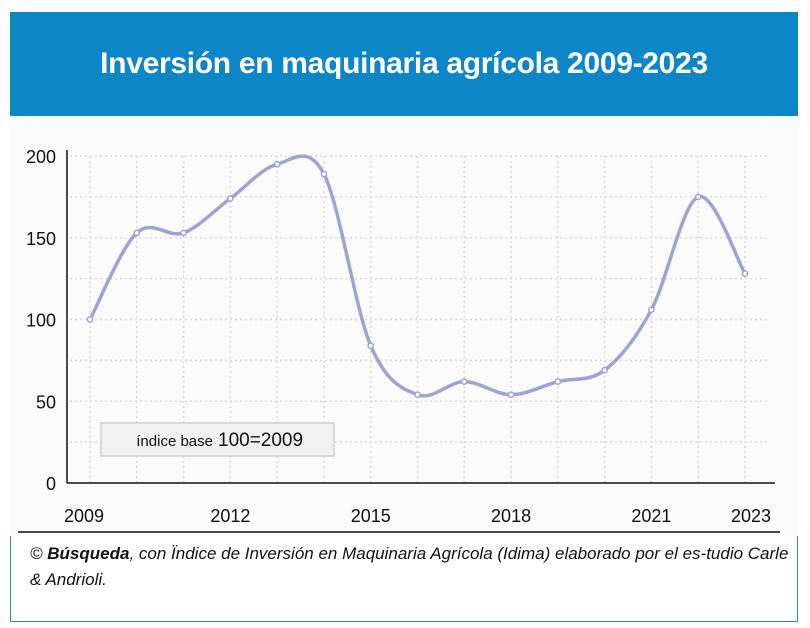 Image resolution: width=810 pixels, height=628 pixels. I want to click on copyright-symbol: ©, so click(36, 553).